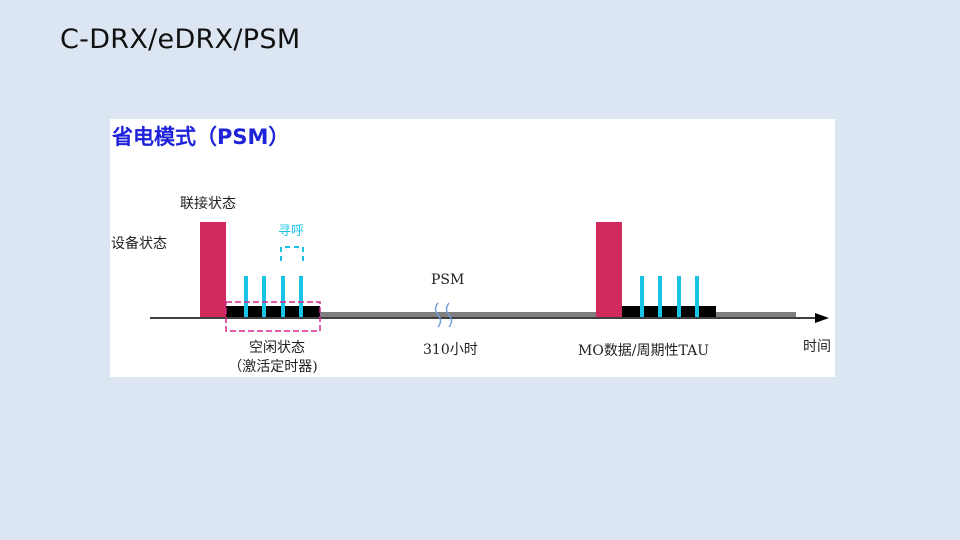 Image resolution: width=960 pixels, height=540 pixels. I want to click on slide-title: C-DRX/eDRX/PSM, so click(180, 39).